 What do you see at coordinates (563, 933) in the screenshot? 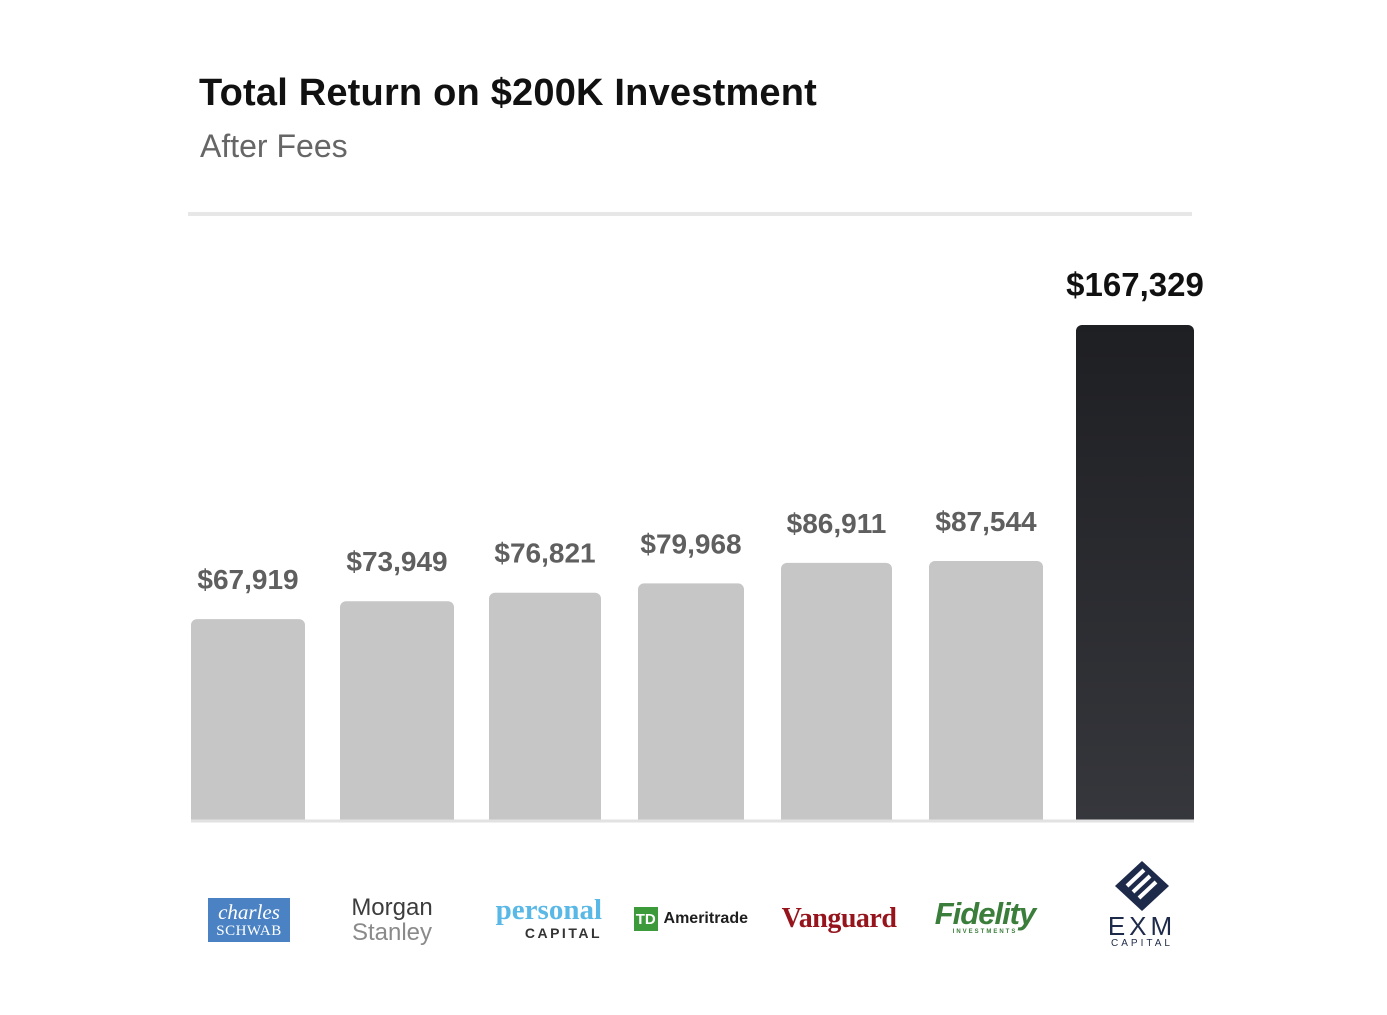
I see `personal-capital-logo-line2: CAPITAL` at bounding box center [563, 933].